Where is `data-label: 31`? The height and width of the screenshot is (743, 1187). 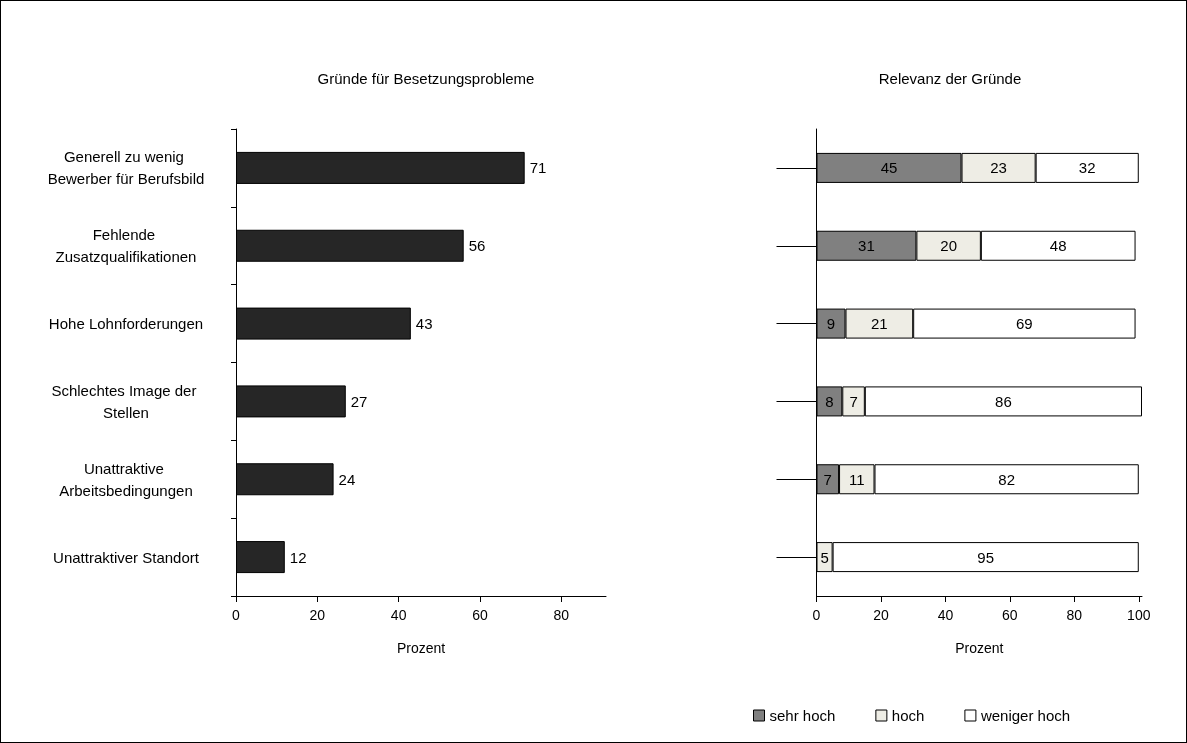
data-label: 31 is located at coordinates (866, 246).